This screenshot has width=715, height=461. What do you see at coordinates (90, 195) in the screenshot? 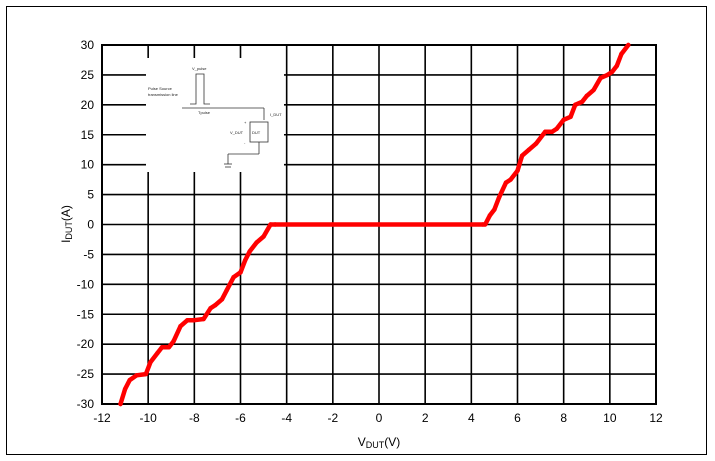
I see `y-tick-label: 5` at bounding box center [90, 195].